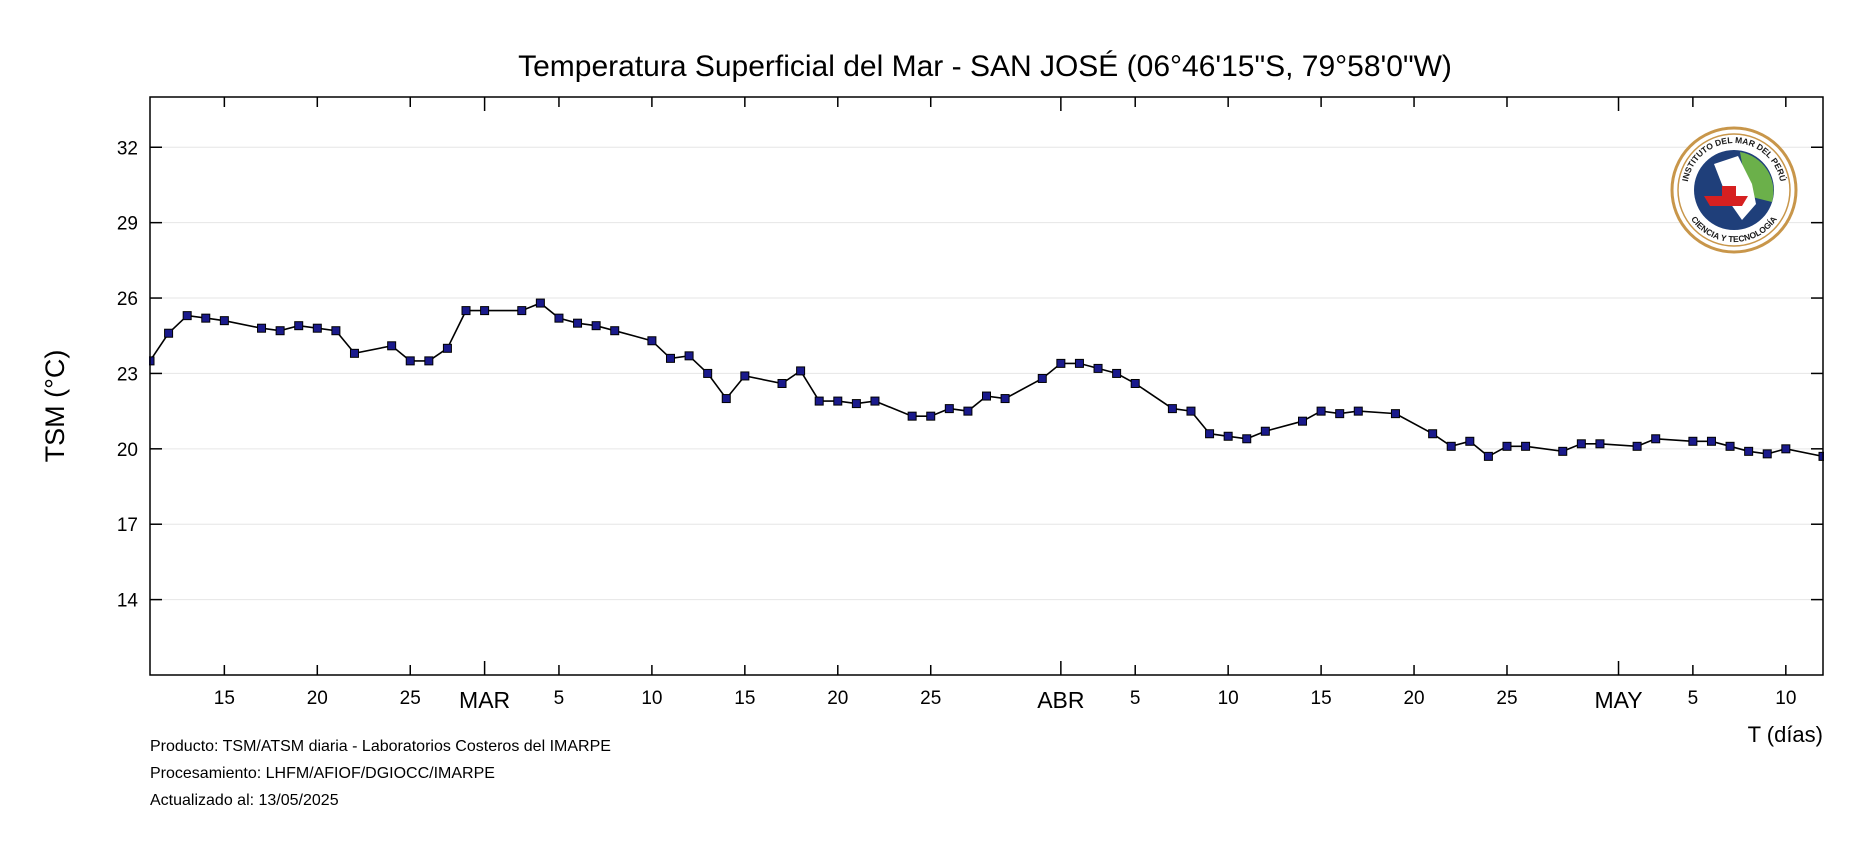 The image size is (1875, 844). What do you see at coordinates (128, 601) in the screenshot?
I see `y-tick-label: 14` at bounding box center [128, 601].